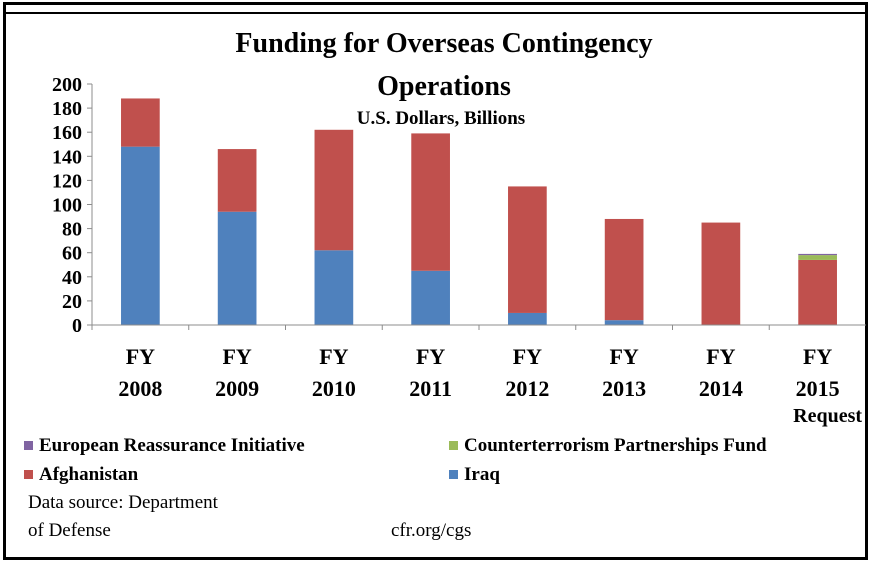 This screenshot has height=562, width=871. I want to click on top-band, so click(435, 9).